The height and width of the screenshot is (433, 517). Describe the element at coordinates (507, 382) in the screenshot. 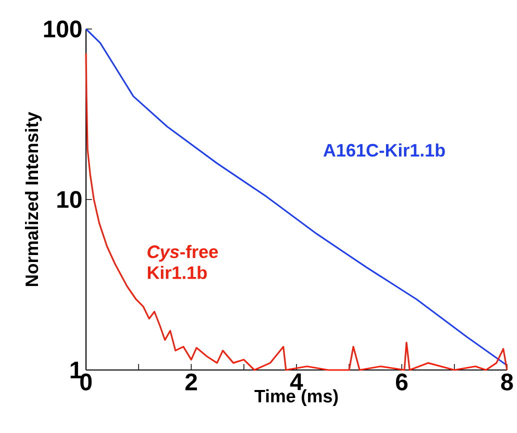

I see `x-tick-label: 8` at that location.